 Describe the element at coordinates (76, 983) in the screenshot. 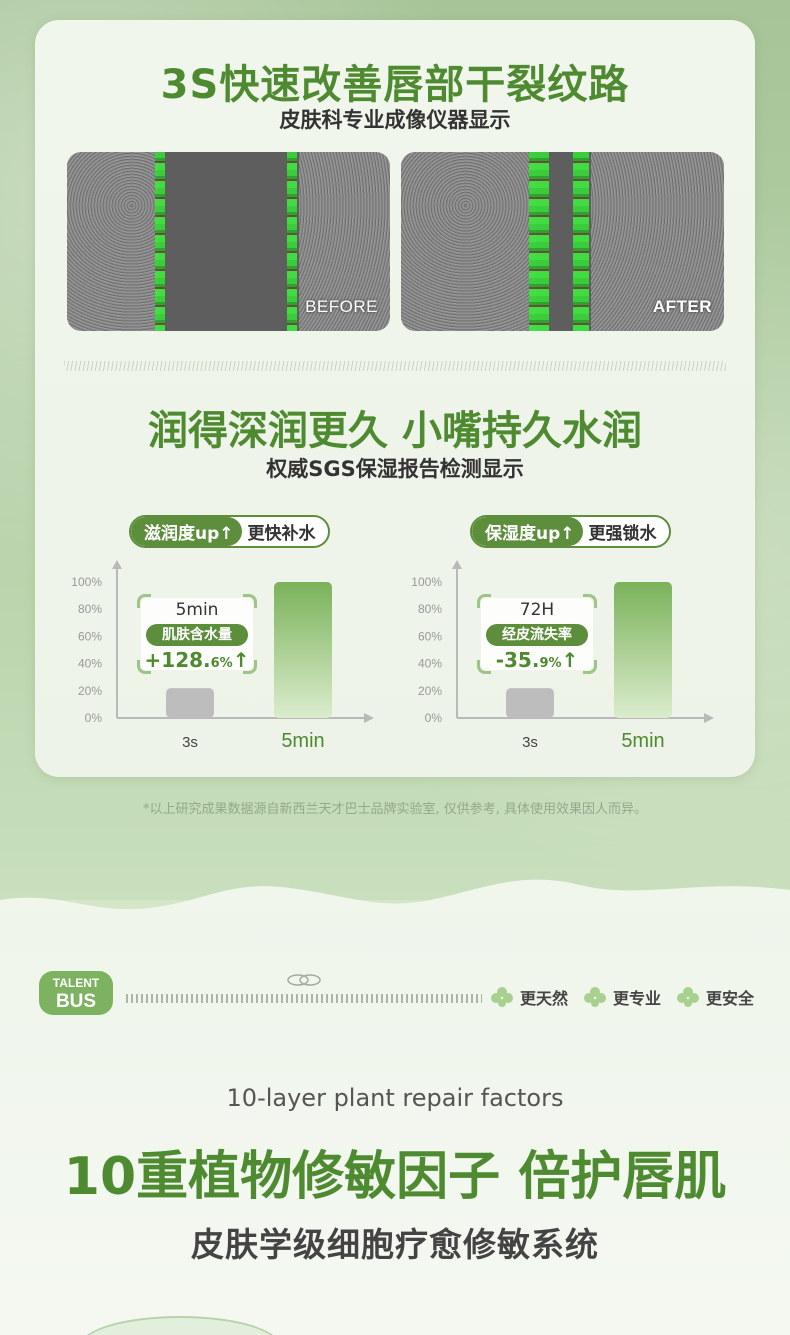

I see `svg-text: TALENT` at that location.